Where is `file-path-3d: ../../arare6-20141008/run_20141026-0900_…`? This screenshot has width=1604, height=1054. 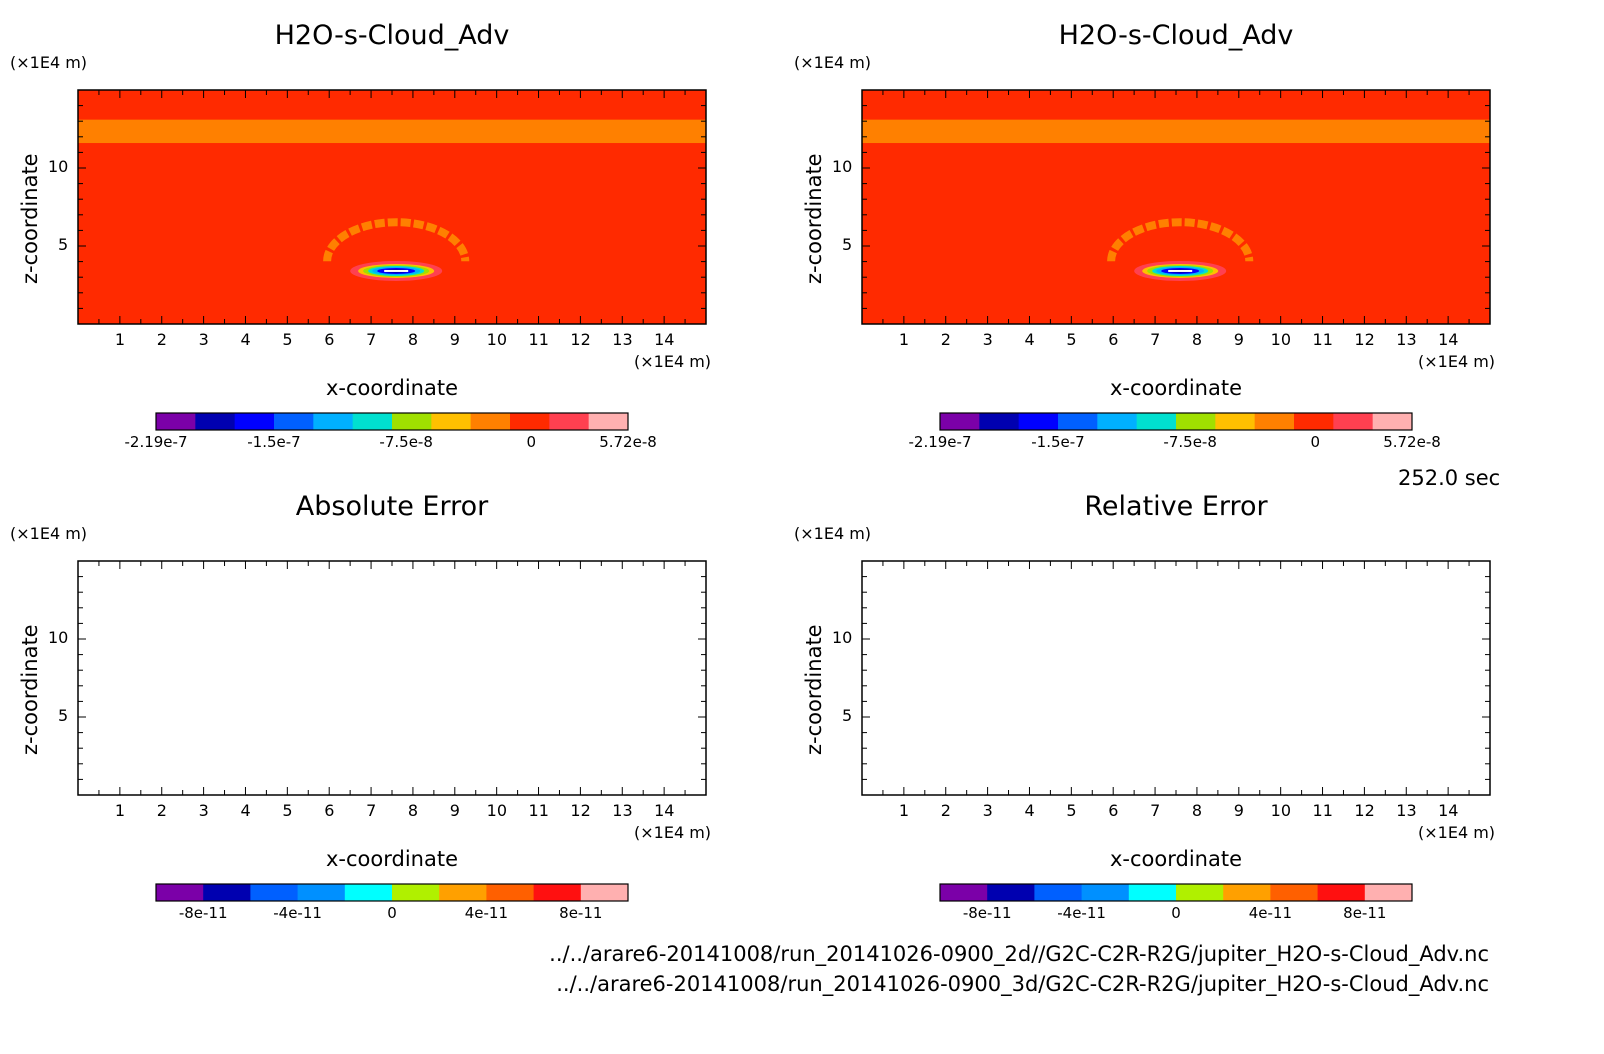 file-path-3d: ../../arare6-20141008/run_20141026-0900_… is located at coordinates (1022, 984).